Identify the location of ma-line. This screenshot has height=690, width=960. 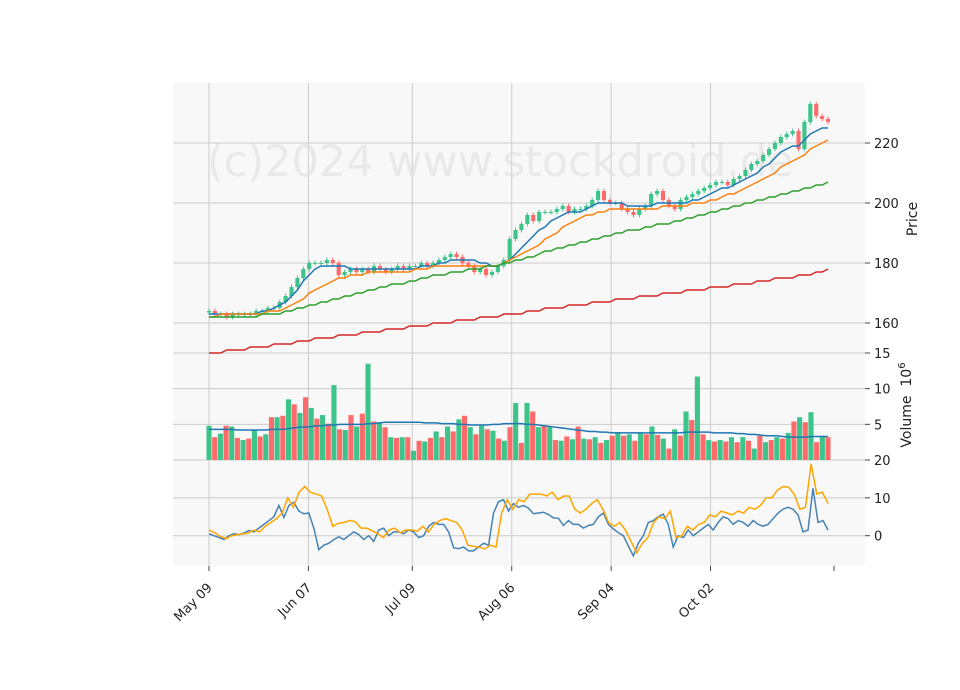
(519, 311).